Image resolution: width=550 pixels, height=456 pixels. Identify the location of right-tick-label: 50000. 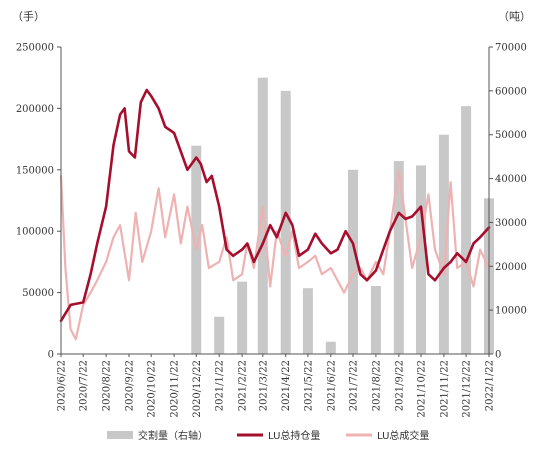
(511, 135).